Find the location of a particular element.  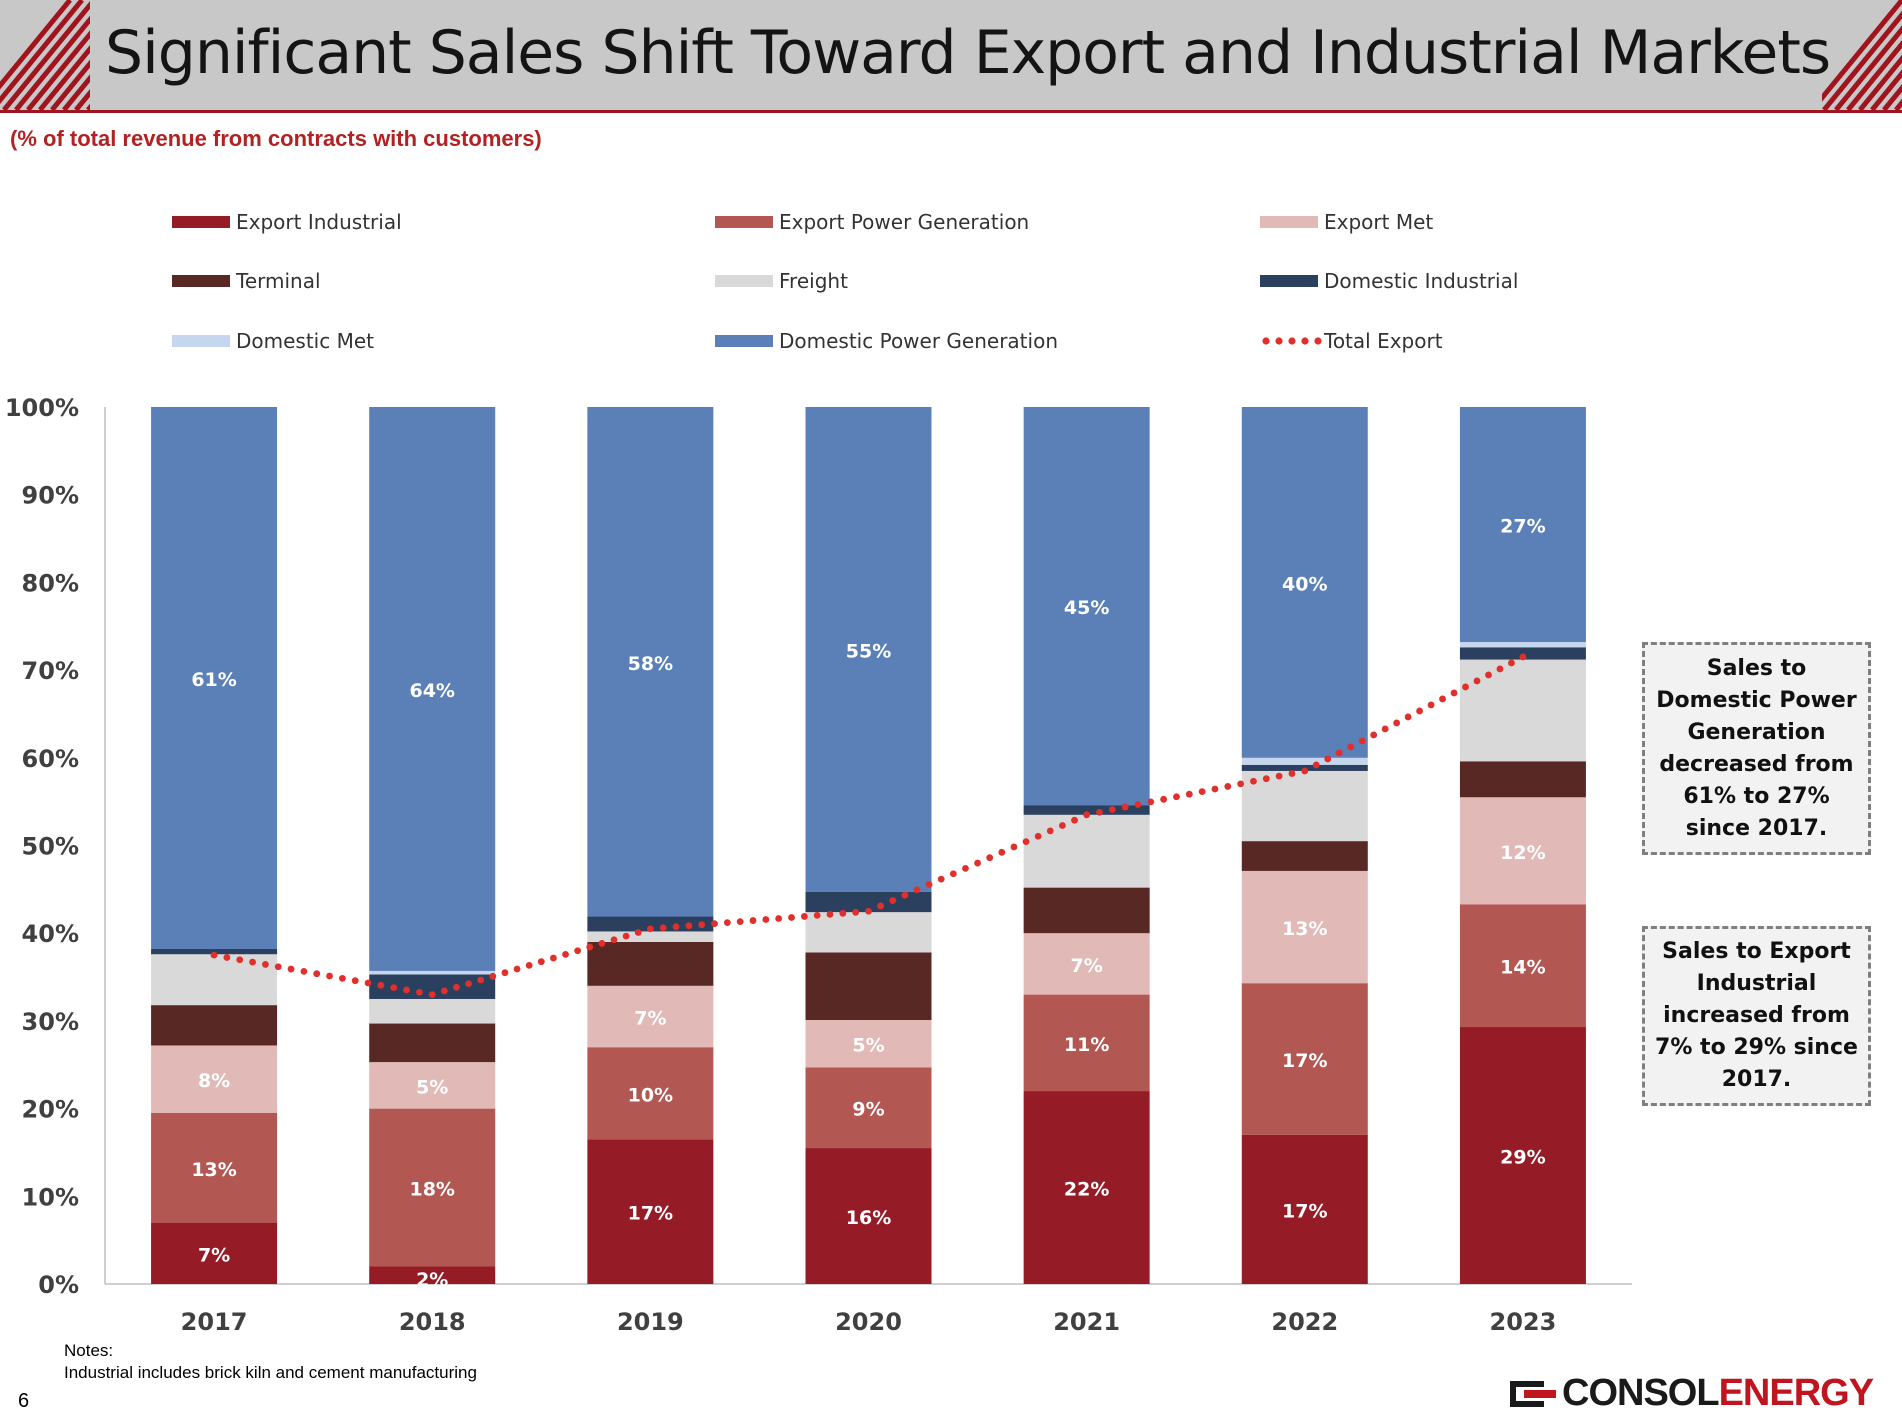

data-label: 7% is located at coordinates (214, 1255).